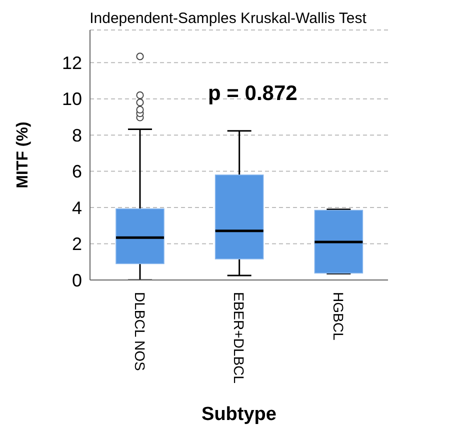 This screenshot has height=448, width=457. What do you see at coordinates (77, 135) in the screenshot?
I see `y-tick-label: 8` at bounding box center [77, 135].